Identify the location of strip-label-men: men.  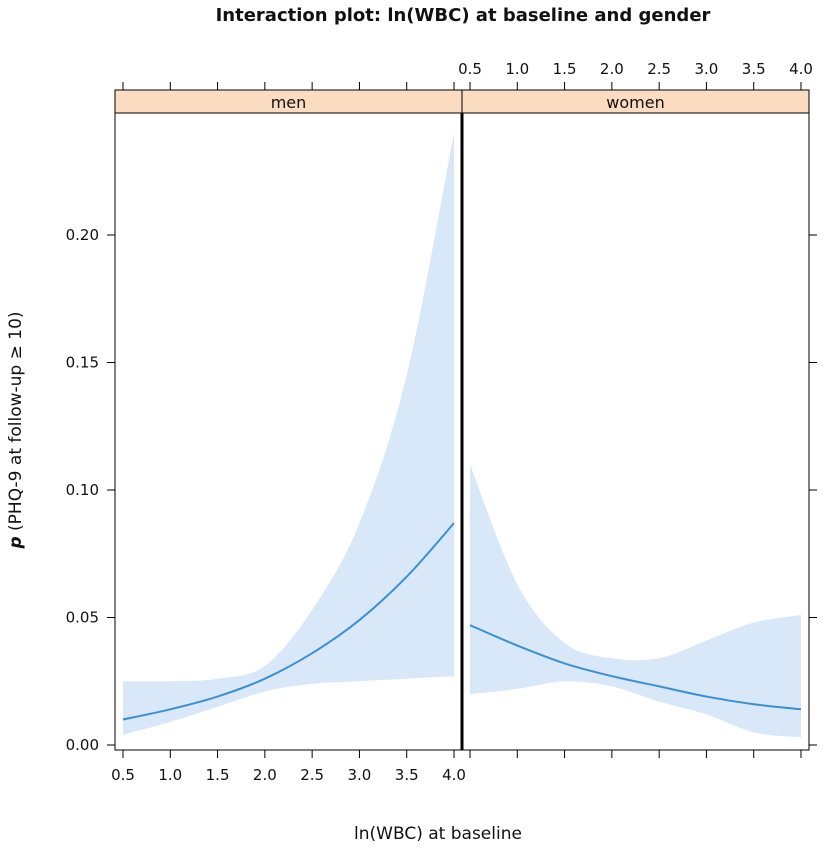
(289, 102).